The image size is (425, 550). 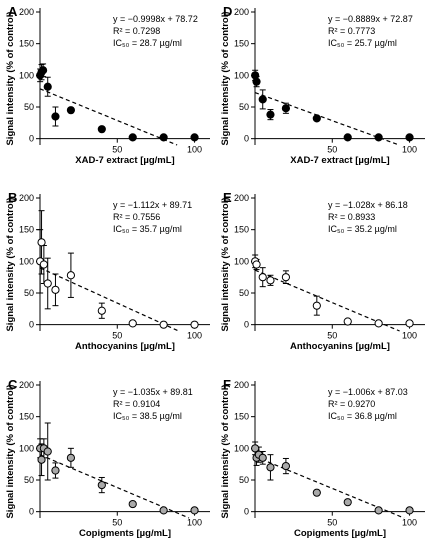 I want to click on panel-letter: D, so click(x=227, y=11).